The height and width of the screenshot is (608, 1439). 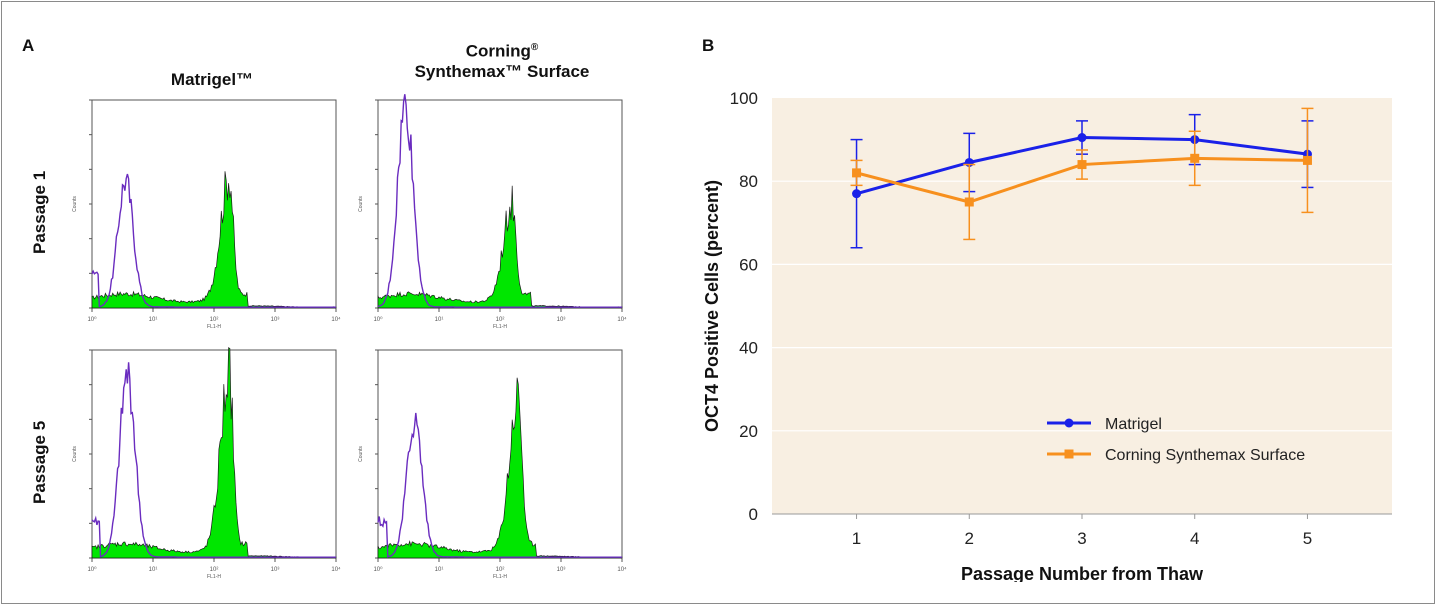 I want to click on column-title-matrigel: Matrigel™, so click(x=212, y=80).